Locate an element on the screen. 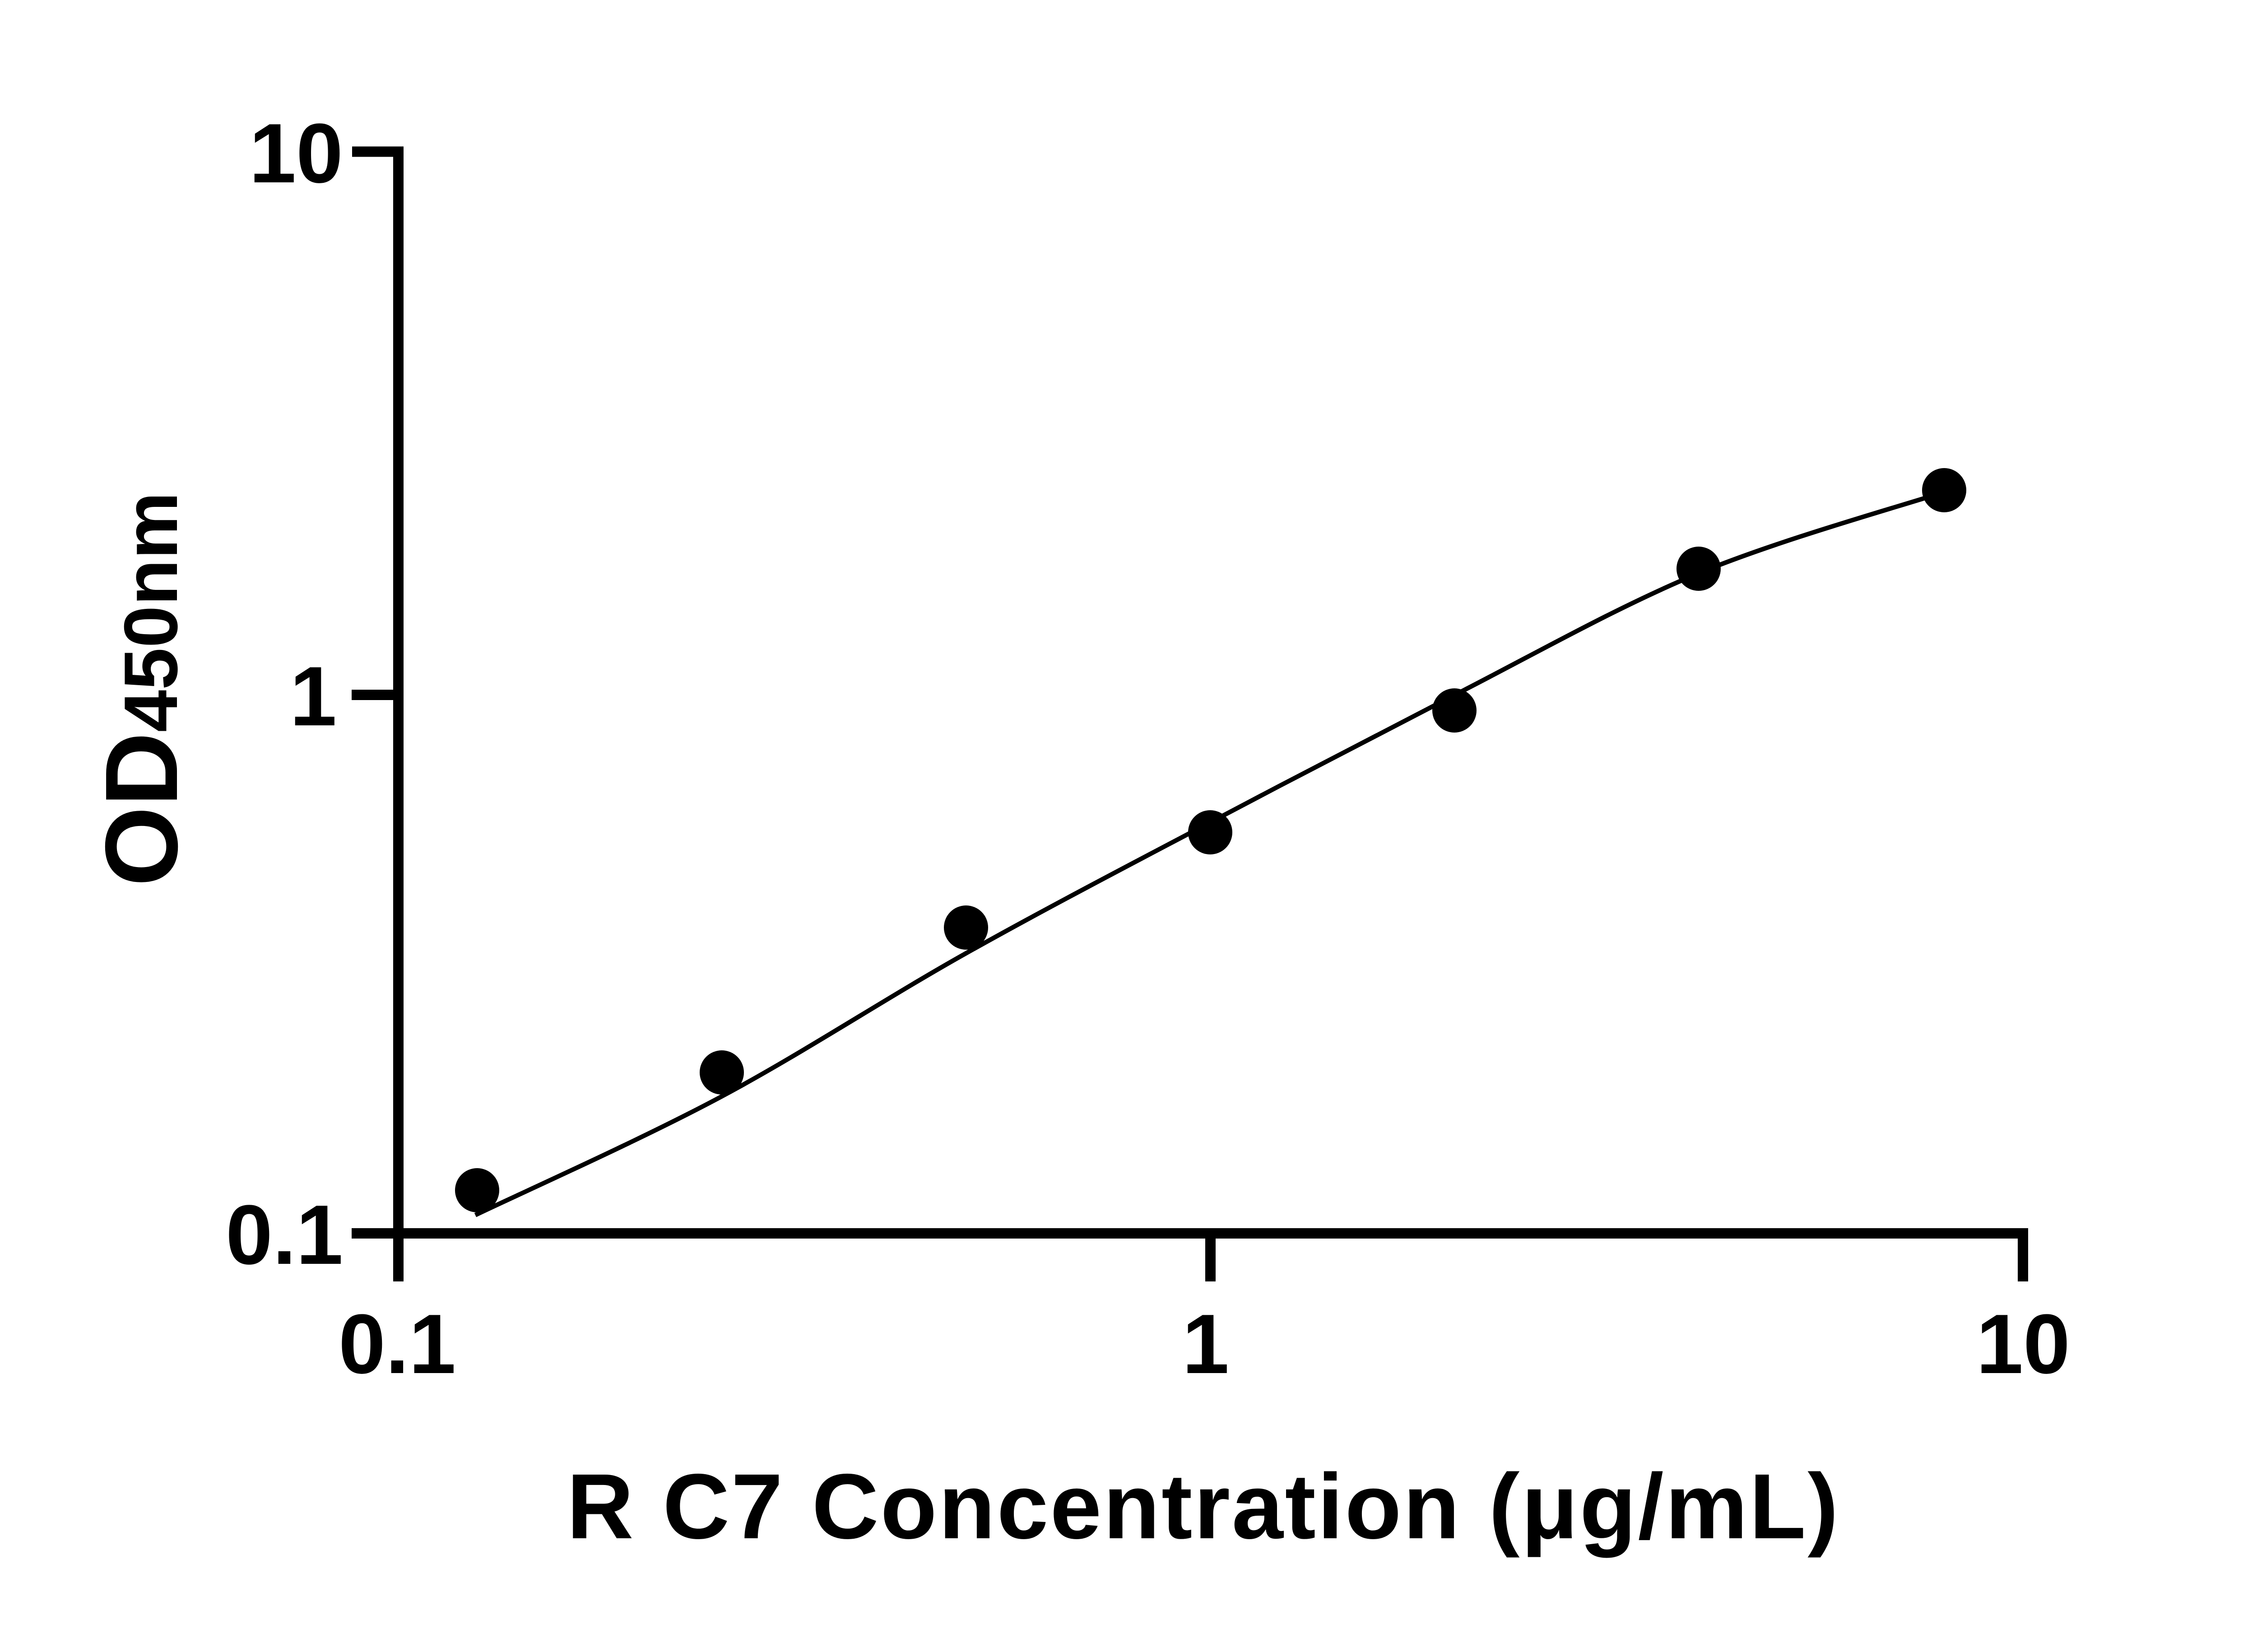 This screenshot has width=2257, height=1652. svg-text: OD450nm is located at coordinates (141, 689).